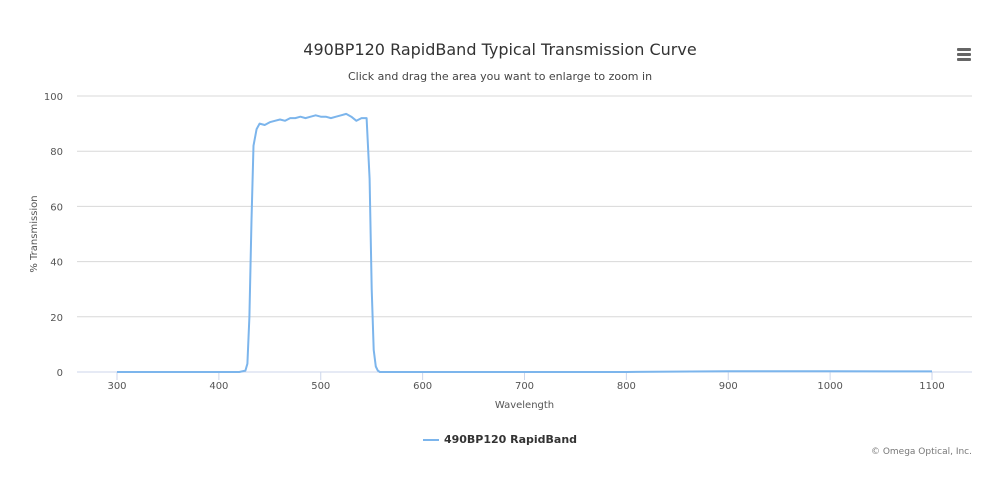 The height and width of the screenshot is (500, 1000). I want to click on x-axis-title: Wavelength, so click(524, 405).